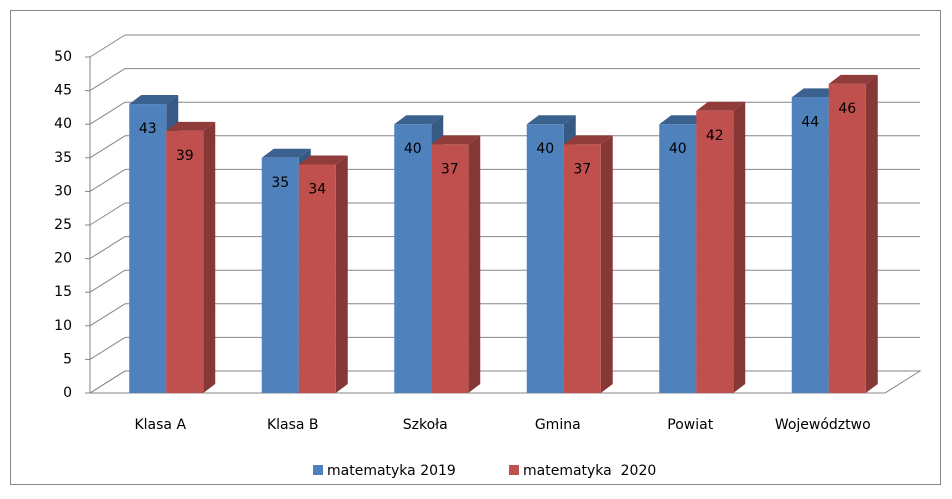  What do you see at coordinates (63, 158) in the screenshot?
I see `y-tick-label: 35` at bounding box center [63, 158].